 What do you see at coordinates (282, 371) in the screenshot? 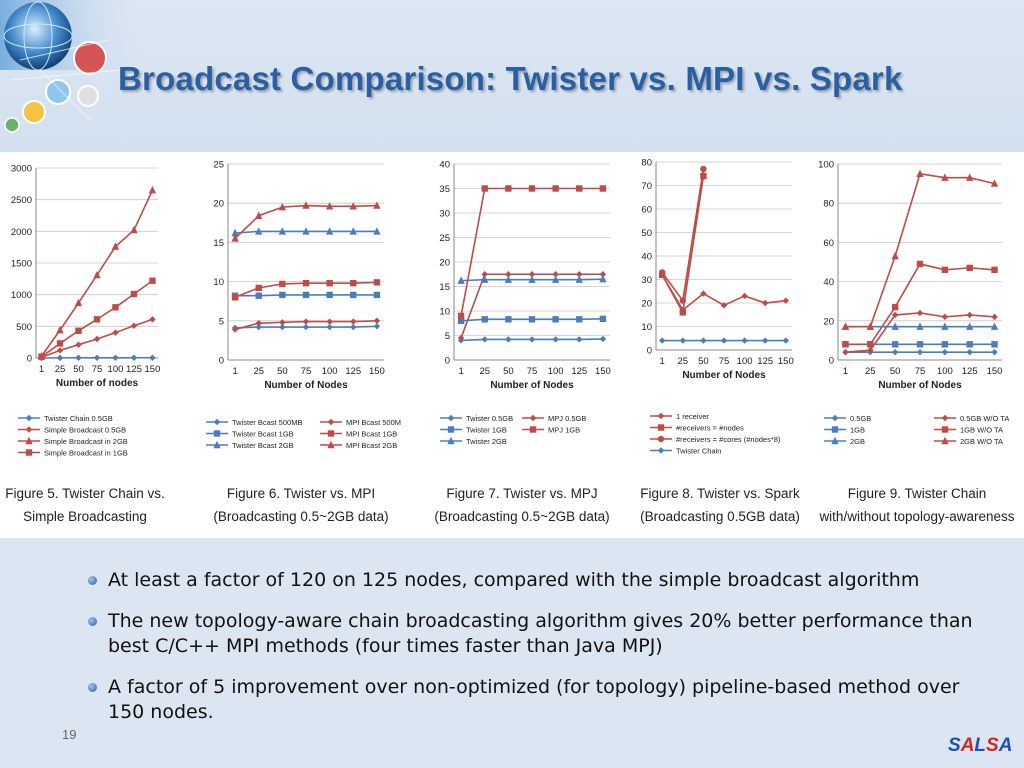
I see `x-tick-label: 50` at bounding box center [282, 371].